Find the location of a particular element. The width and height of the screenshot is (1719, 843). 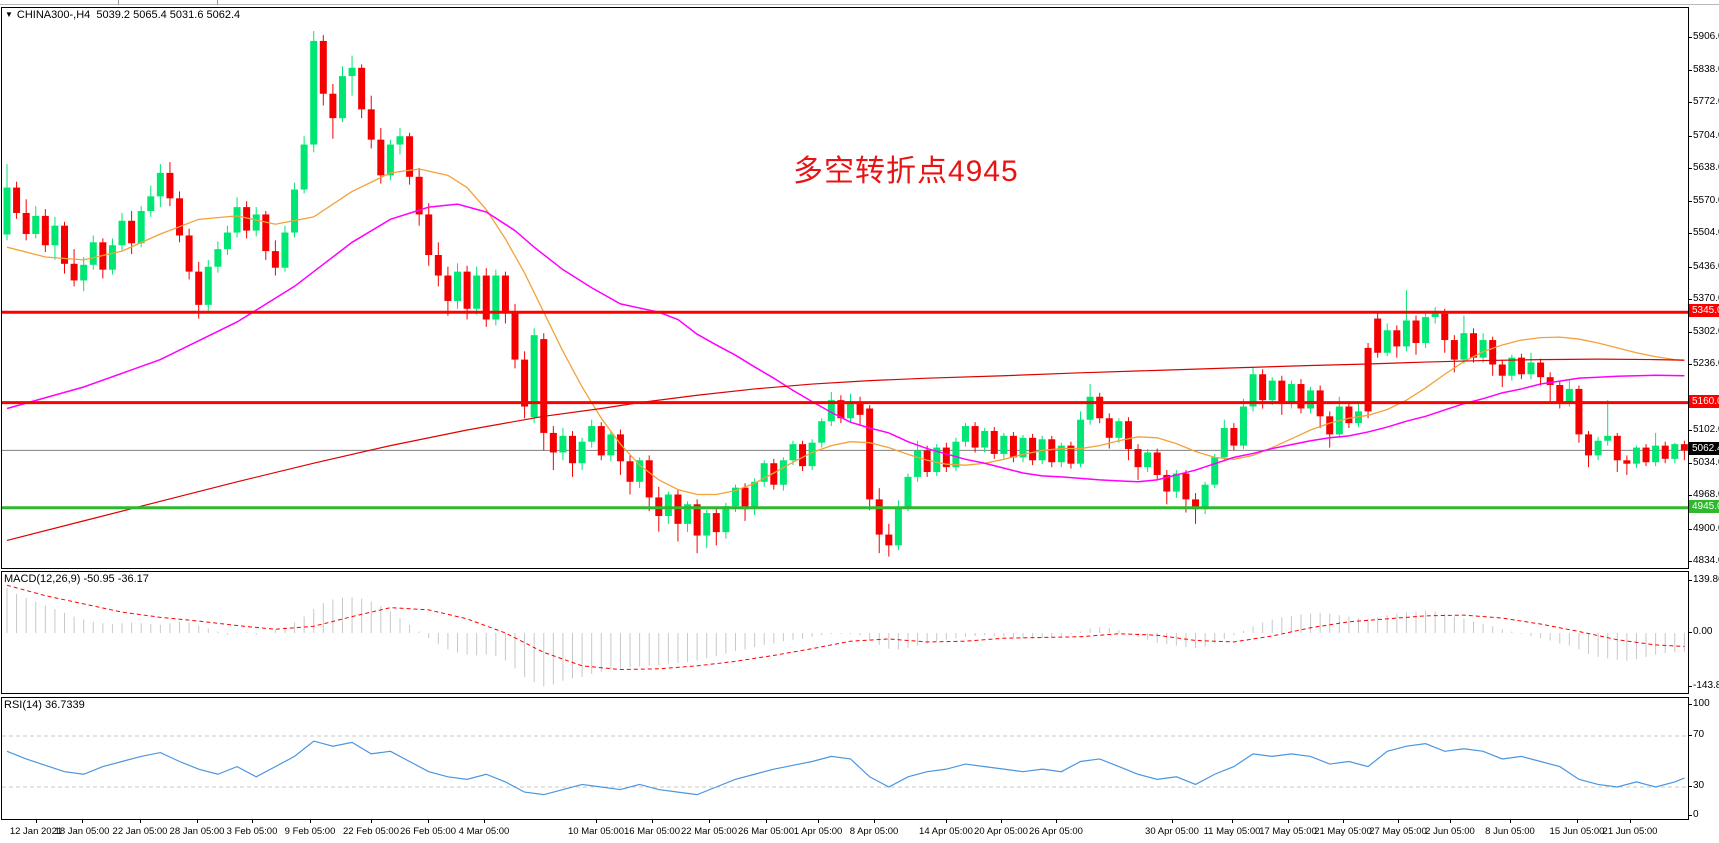

time-label: 12 Jan 2021 is located at coordinates (36, 831).